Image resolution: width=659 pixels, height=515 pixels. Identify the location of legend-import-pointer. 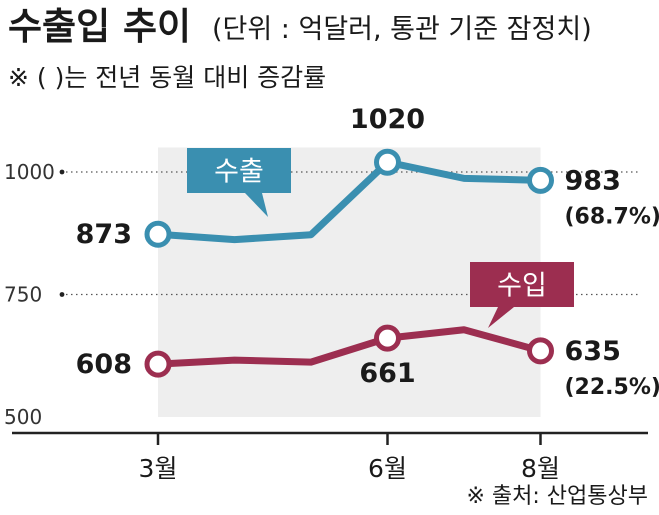
(501, 317).